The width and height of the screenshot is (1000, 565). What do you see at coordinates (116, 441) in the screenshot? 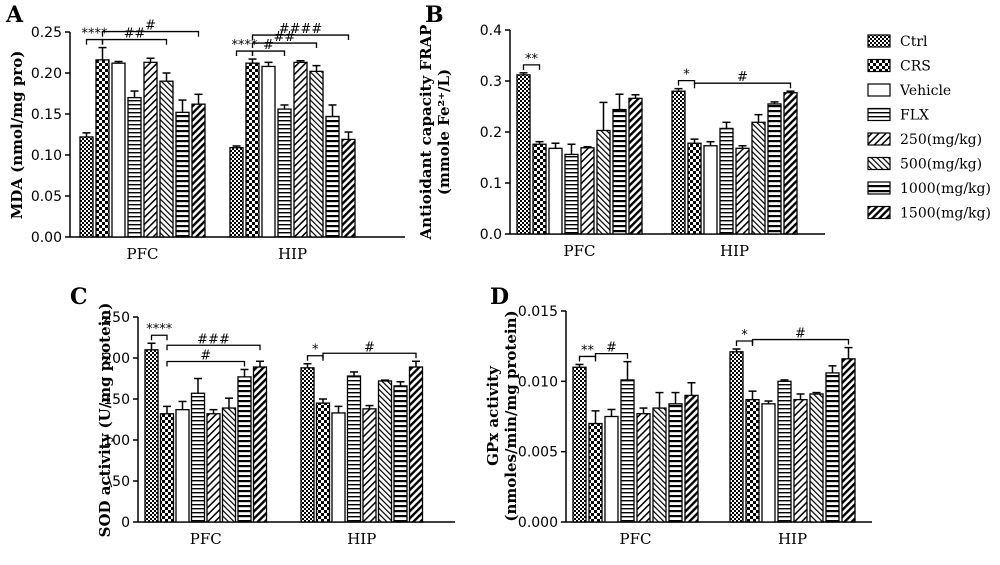
I see `y-tick-label: 100` at bounding box center [116, 441].